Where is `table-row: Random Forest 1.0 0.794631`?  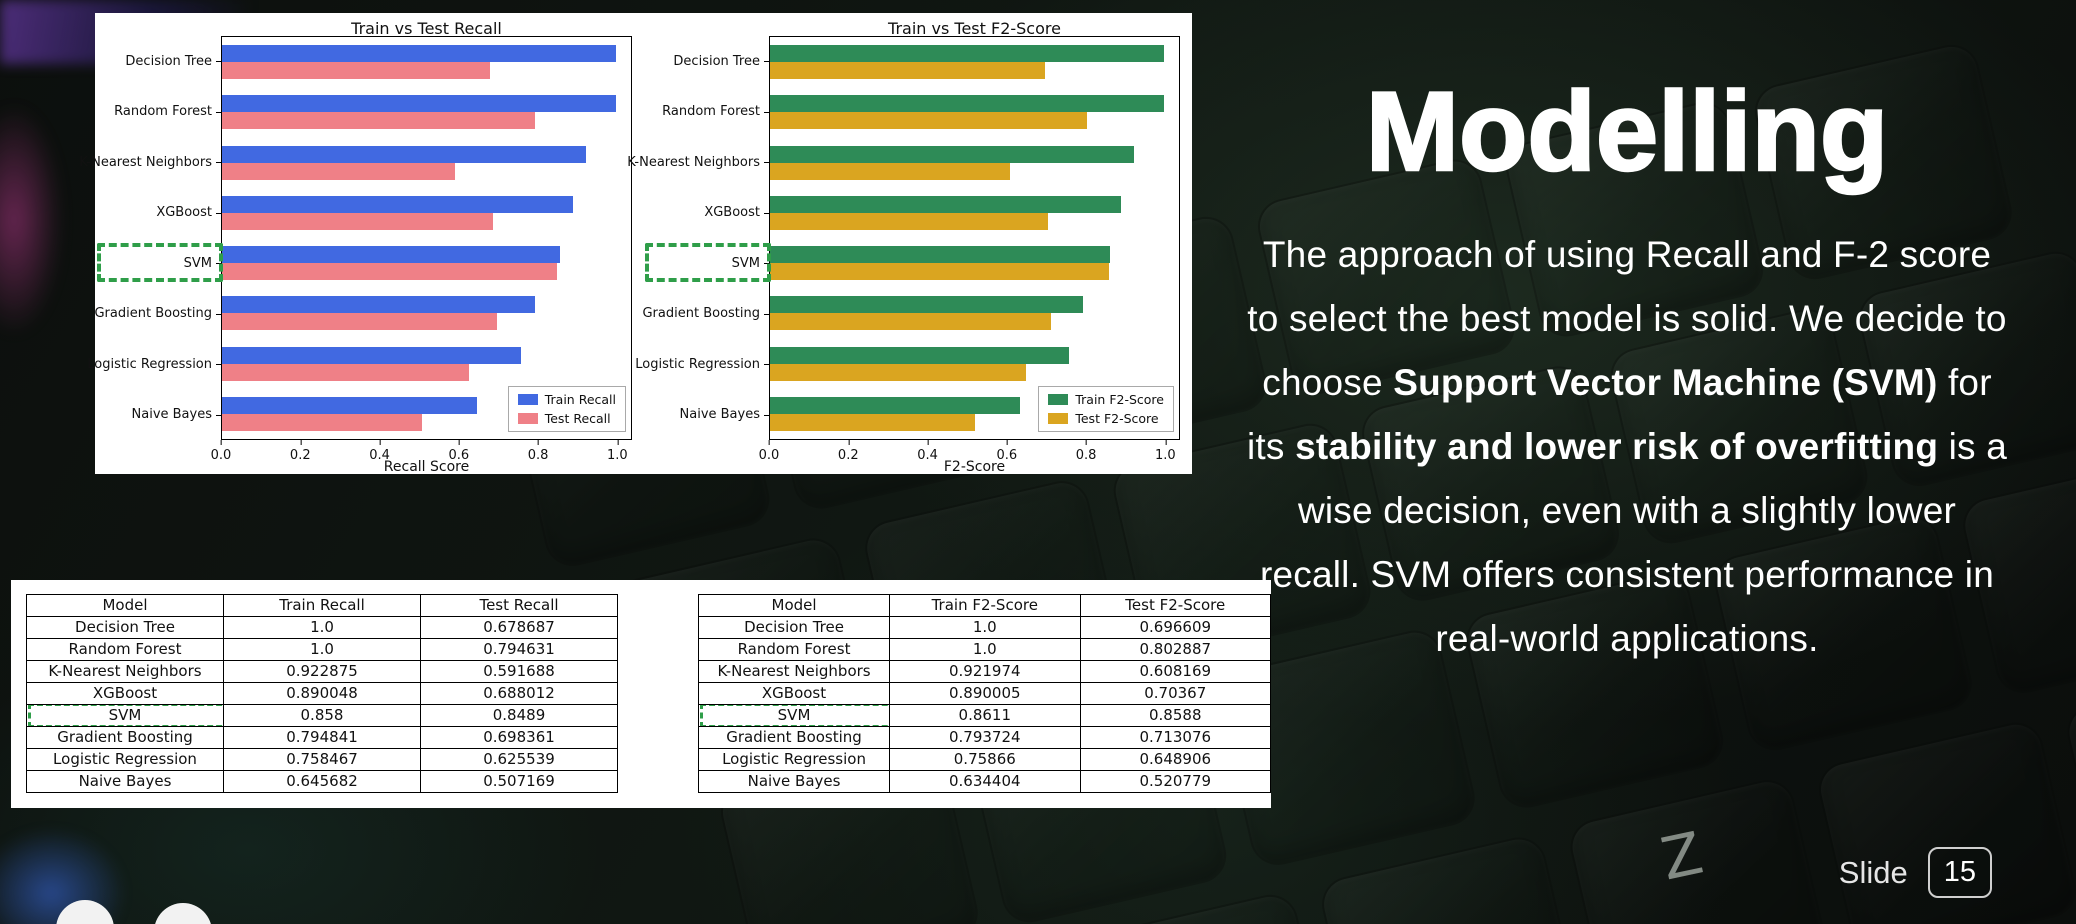 table-row: Random Forest 1.0 0.794631 is located at coordinates (322, 649).